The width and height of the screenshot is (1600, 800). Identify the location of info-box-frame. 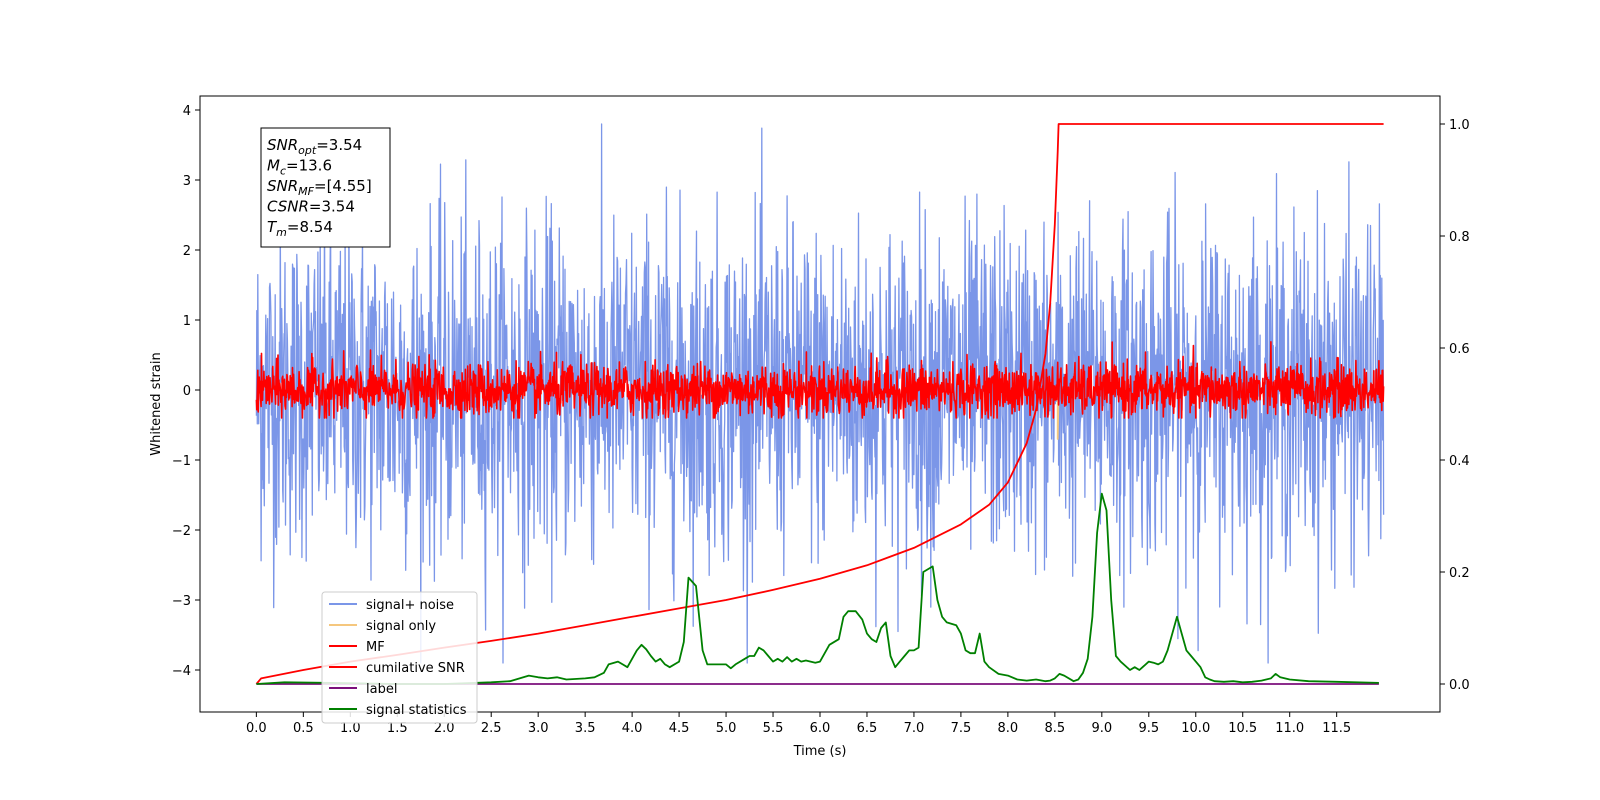
(325, 187).